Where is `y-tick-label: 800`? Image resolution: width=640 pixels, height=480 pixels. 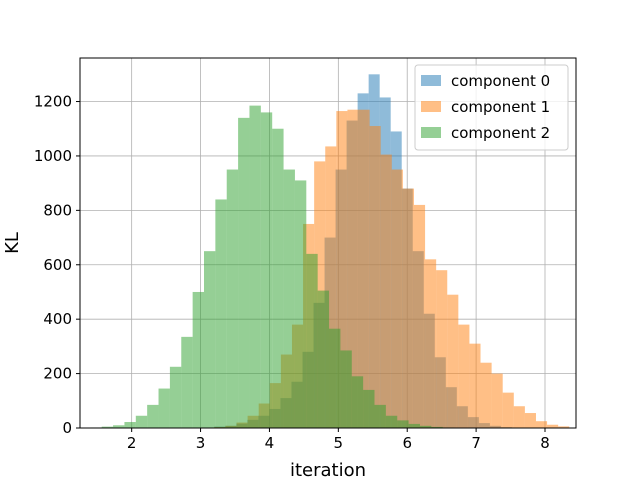
y-tick-label: 800 is located at coordinates (57, 210).